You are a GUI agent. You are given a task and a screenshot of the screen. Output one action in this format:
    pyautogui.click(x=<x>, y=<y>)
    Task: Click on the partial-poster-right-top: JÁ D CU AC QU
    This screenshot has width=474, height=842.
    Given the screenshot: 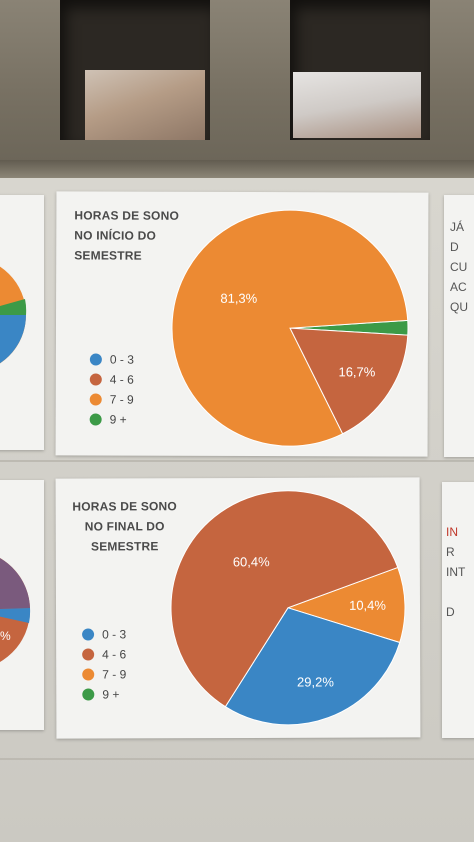 What is the action you would take?
    pyautogui.click(x=459, y=326)
    